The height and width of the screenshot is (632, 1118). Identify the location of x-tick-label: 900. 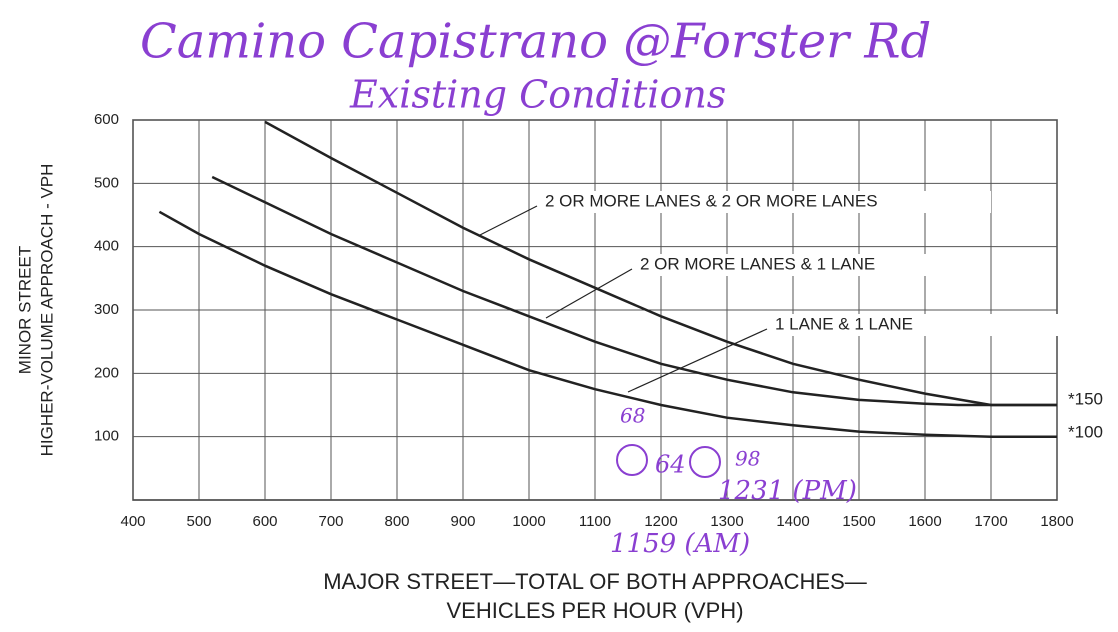
(462, 521).